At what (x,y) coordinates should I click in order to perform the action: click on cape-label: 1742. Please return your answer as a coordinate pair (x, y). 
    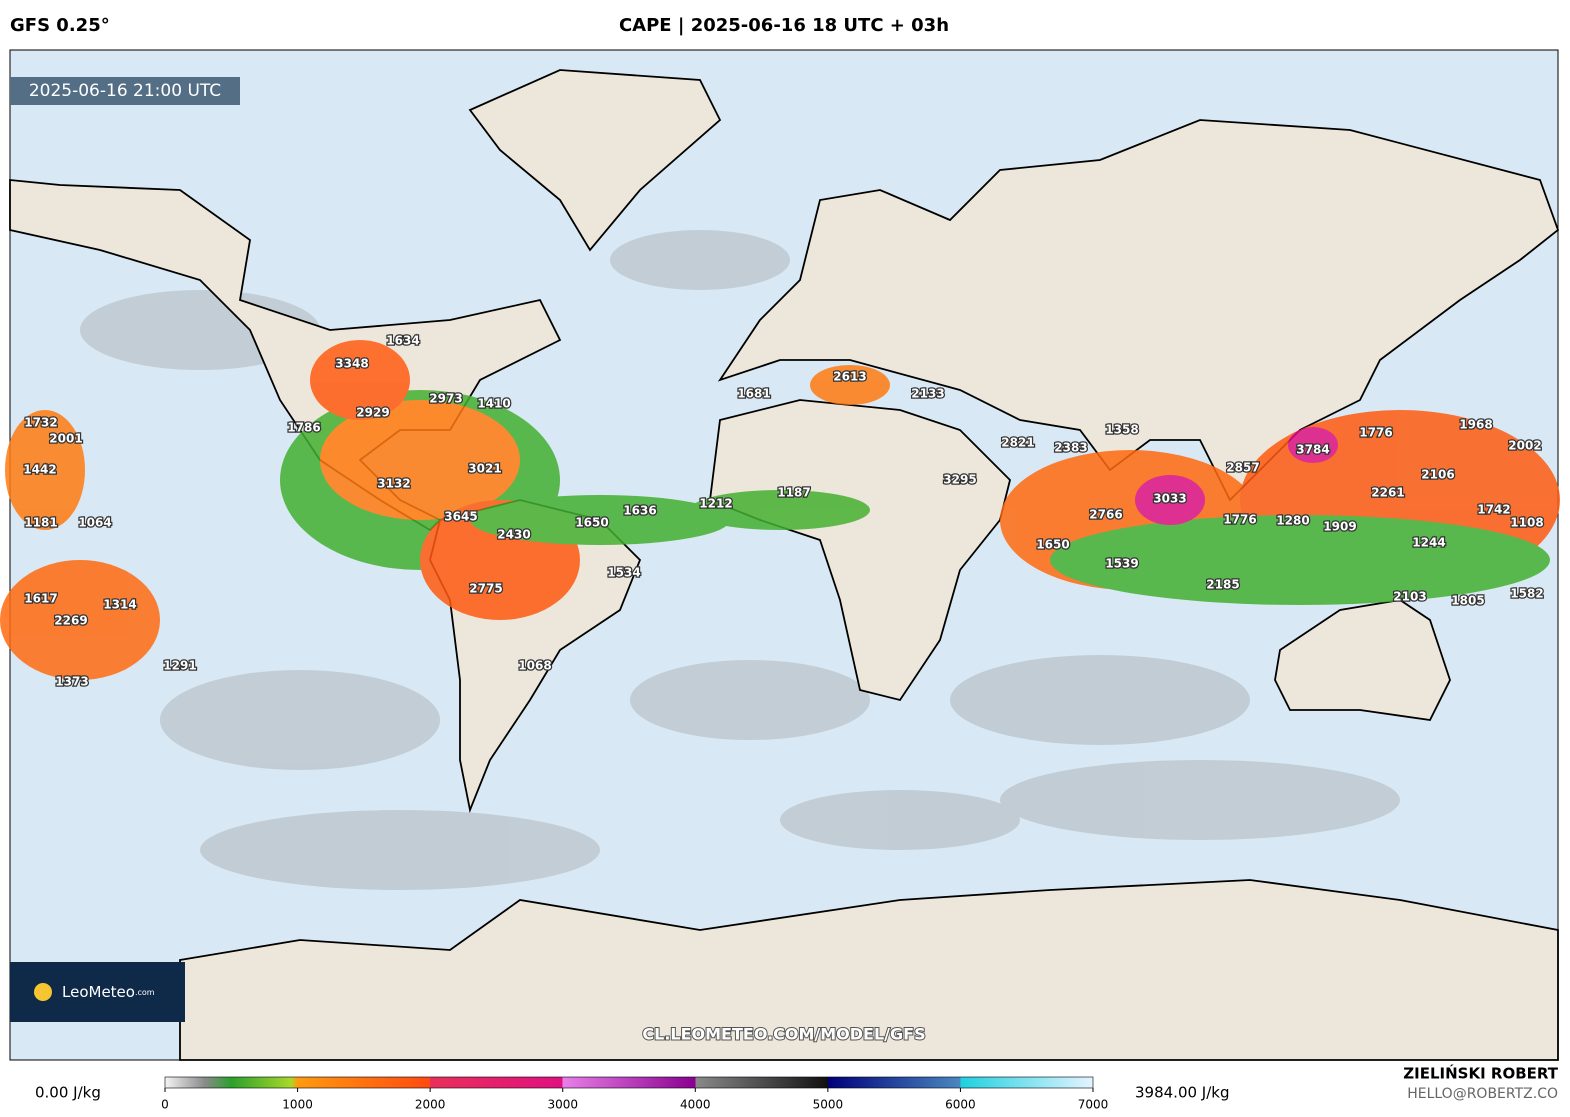
    Looking at the image, I should click on (1493, 510).